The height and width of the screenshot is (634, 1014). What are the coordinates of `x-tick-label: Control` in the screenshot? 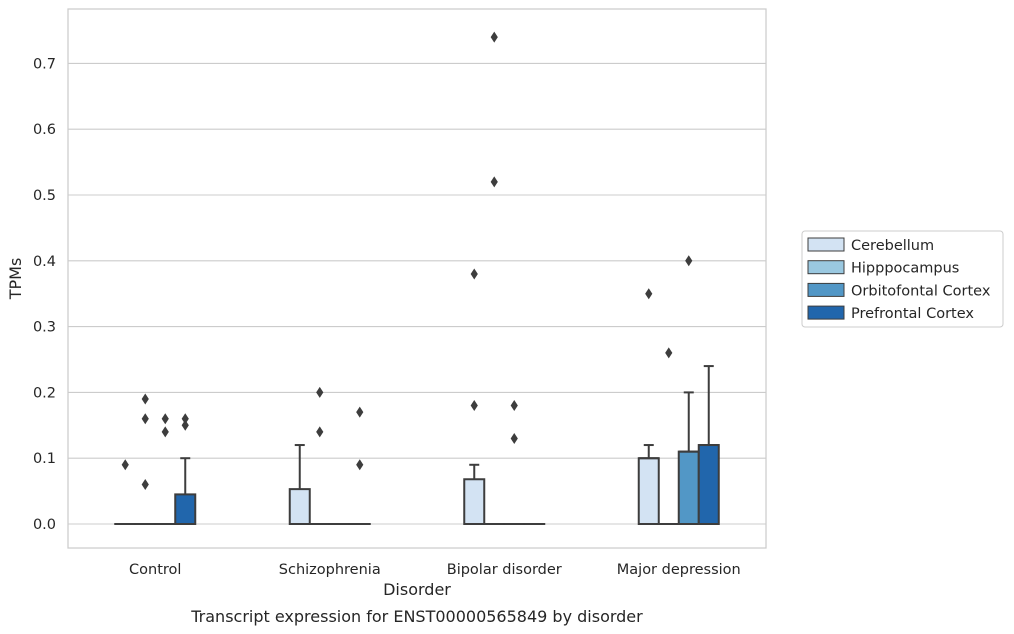 It's located at (155, 570).